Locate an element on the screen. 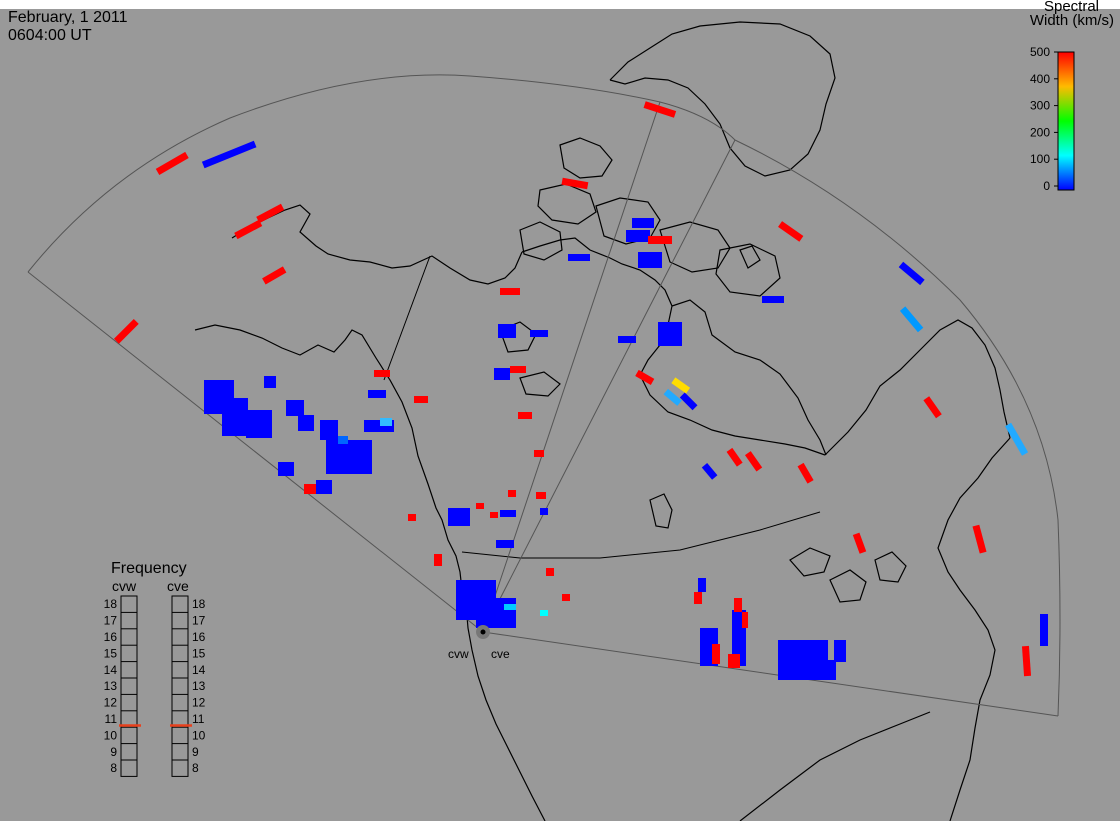 This screenshot has width=1120, height=826. political-boundaries is located at coordinates (602, 407).